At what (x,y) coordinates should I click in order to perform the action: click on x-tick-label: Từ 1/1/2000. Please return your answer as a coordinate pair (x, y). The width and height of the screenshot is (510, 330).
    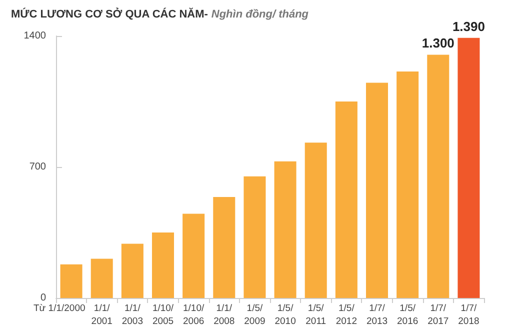
    Looking at the image, I should click on (59, 308).